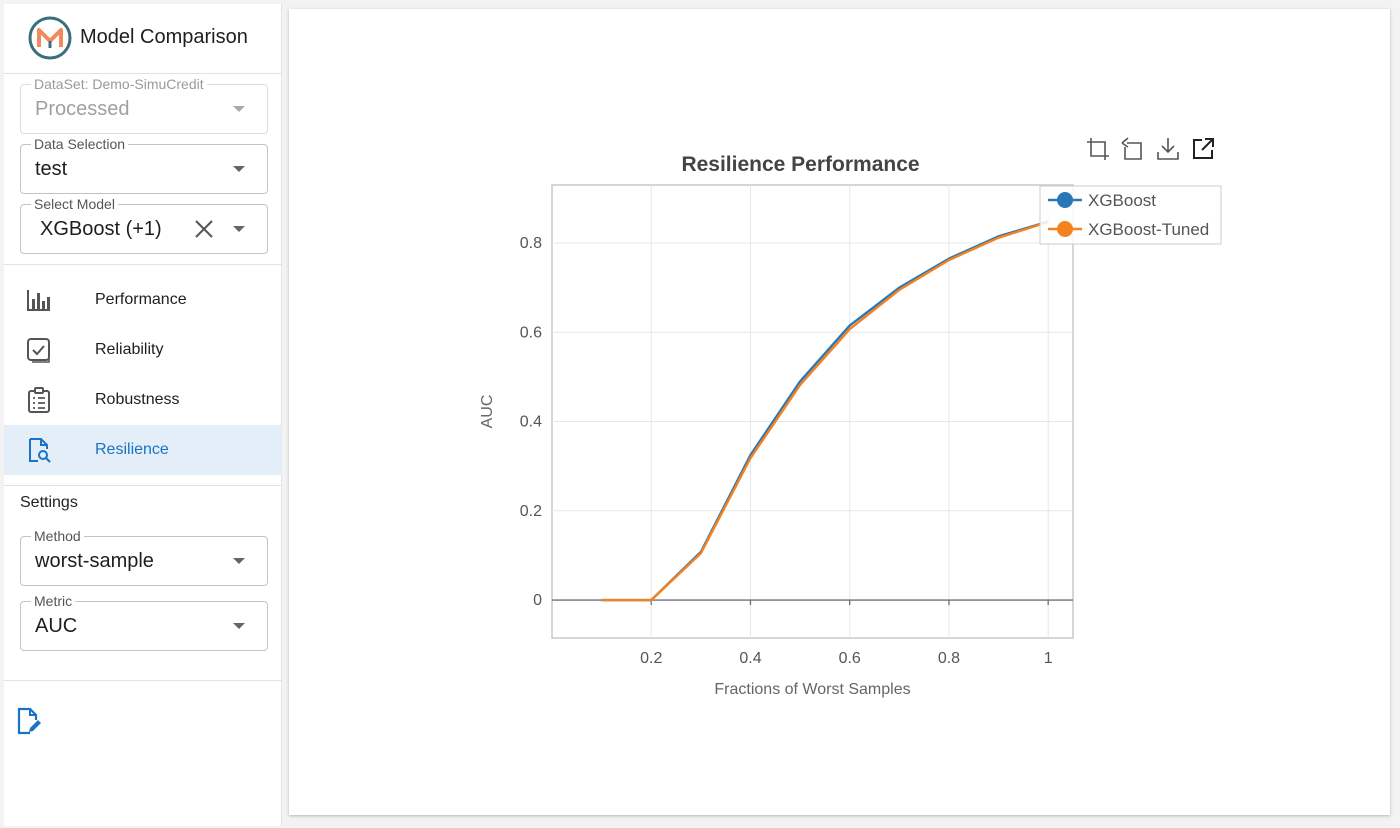 The image size is (1400, 828). I want to click on y-axis-label: AUC, so click(487, 412).